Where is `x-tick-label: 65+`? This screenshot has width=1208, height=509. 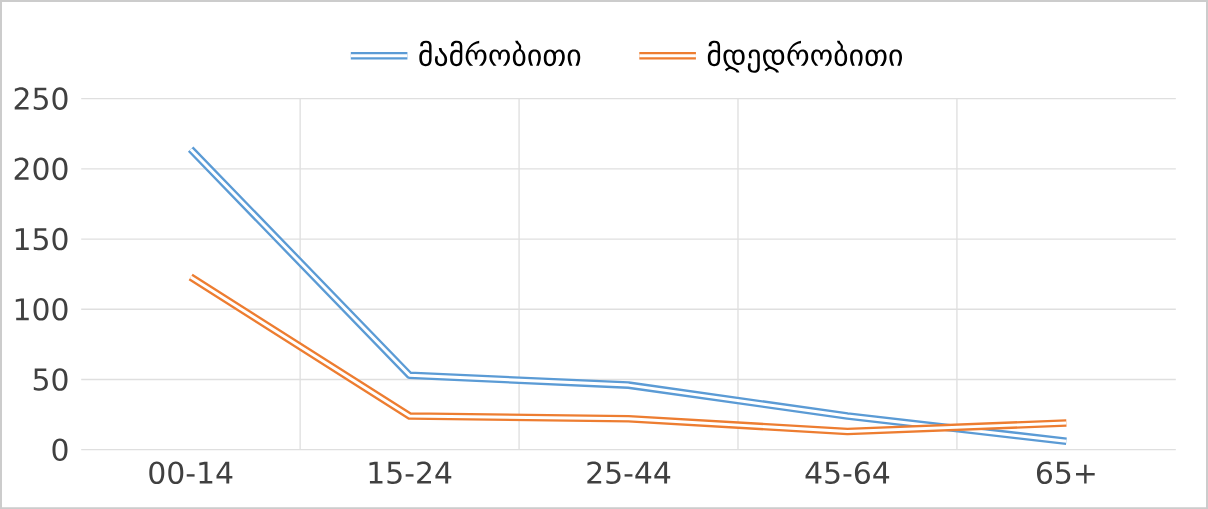
x-tick-label: 65+ is located at coordinates (1065, 472).